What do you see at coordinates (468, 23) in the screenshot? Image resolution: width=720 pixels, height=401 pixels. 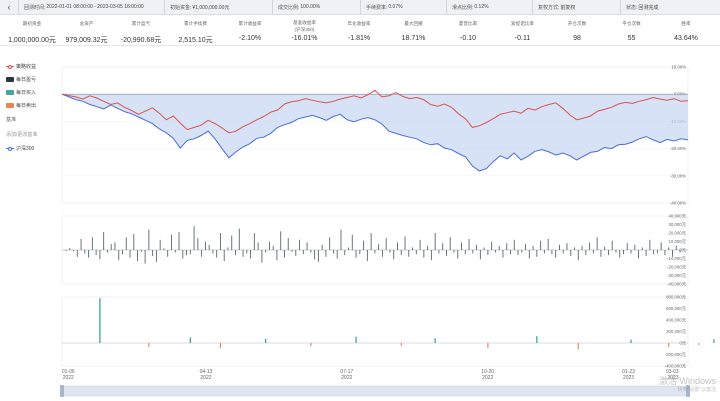 I see `stat-label: 夏普比率` at bounding box center [468, 23].